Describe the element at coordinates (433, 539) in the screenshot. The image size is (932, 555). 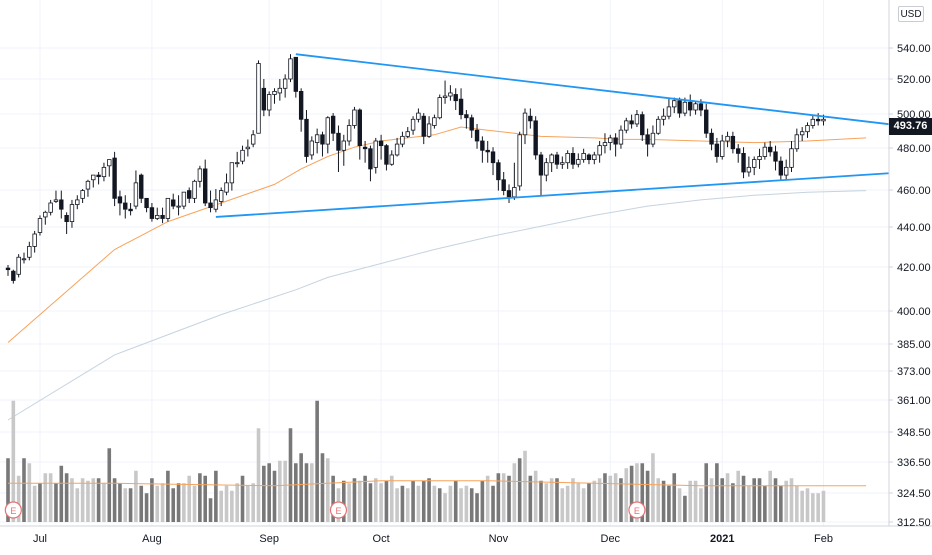
I see `time-axis: Jul Aug Sep Oct Nov Dec 2021 Feb` at that location.